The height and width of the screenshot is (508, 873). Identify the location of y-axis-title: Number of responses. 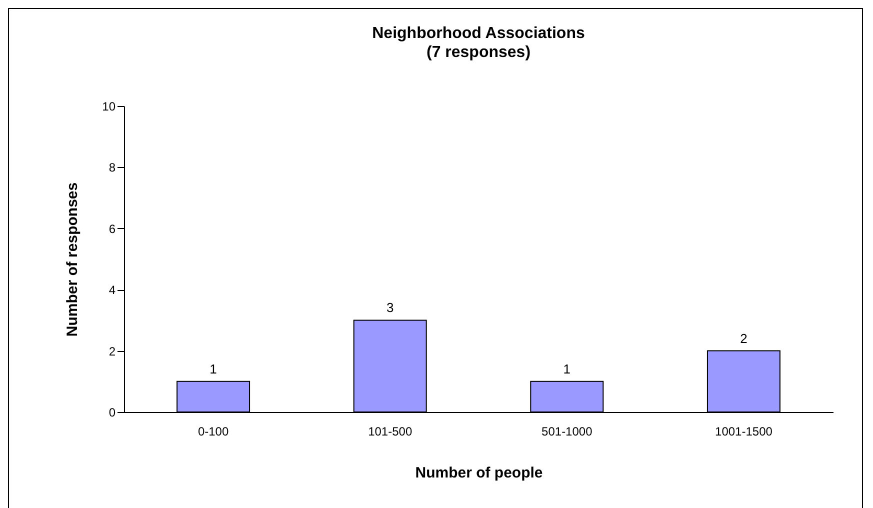
(73, 259).